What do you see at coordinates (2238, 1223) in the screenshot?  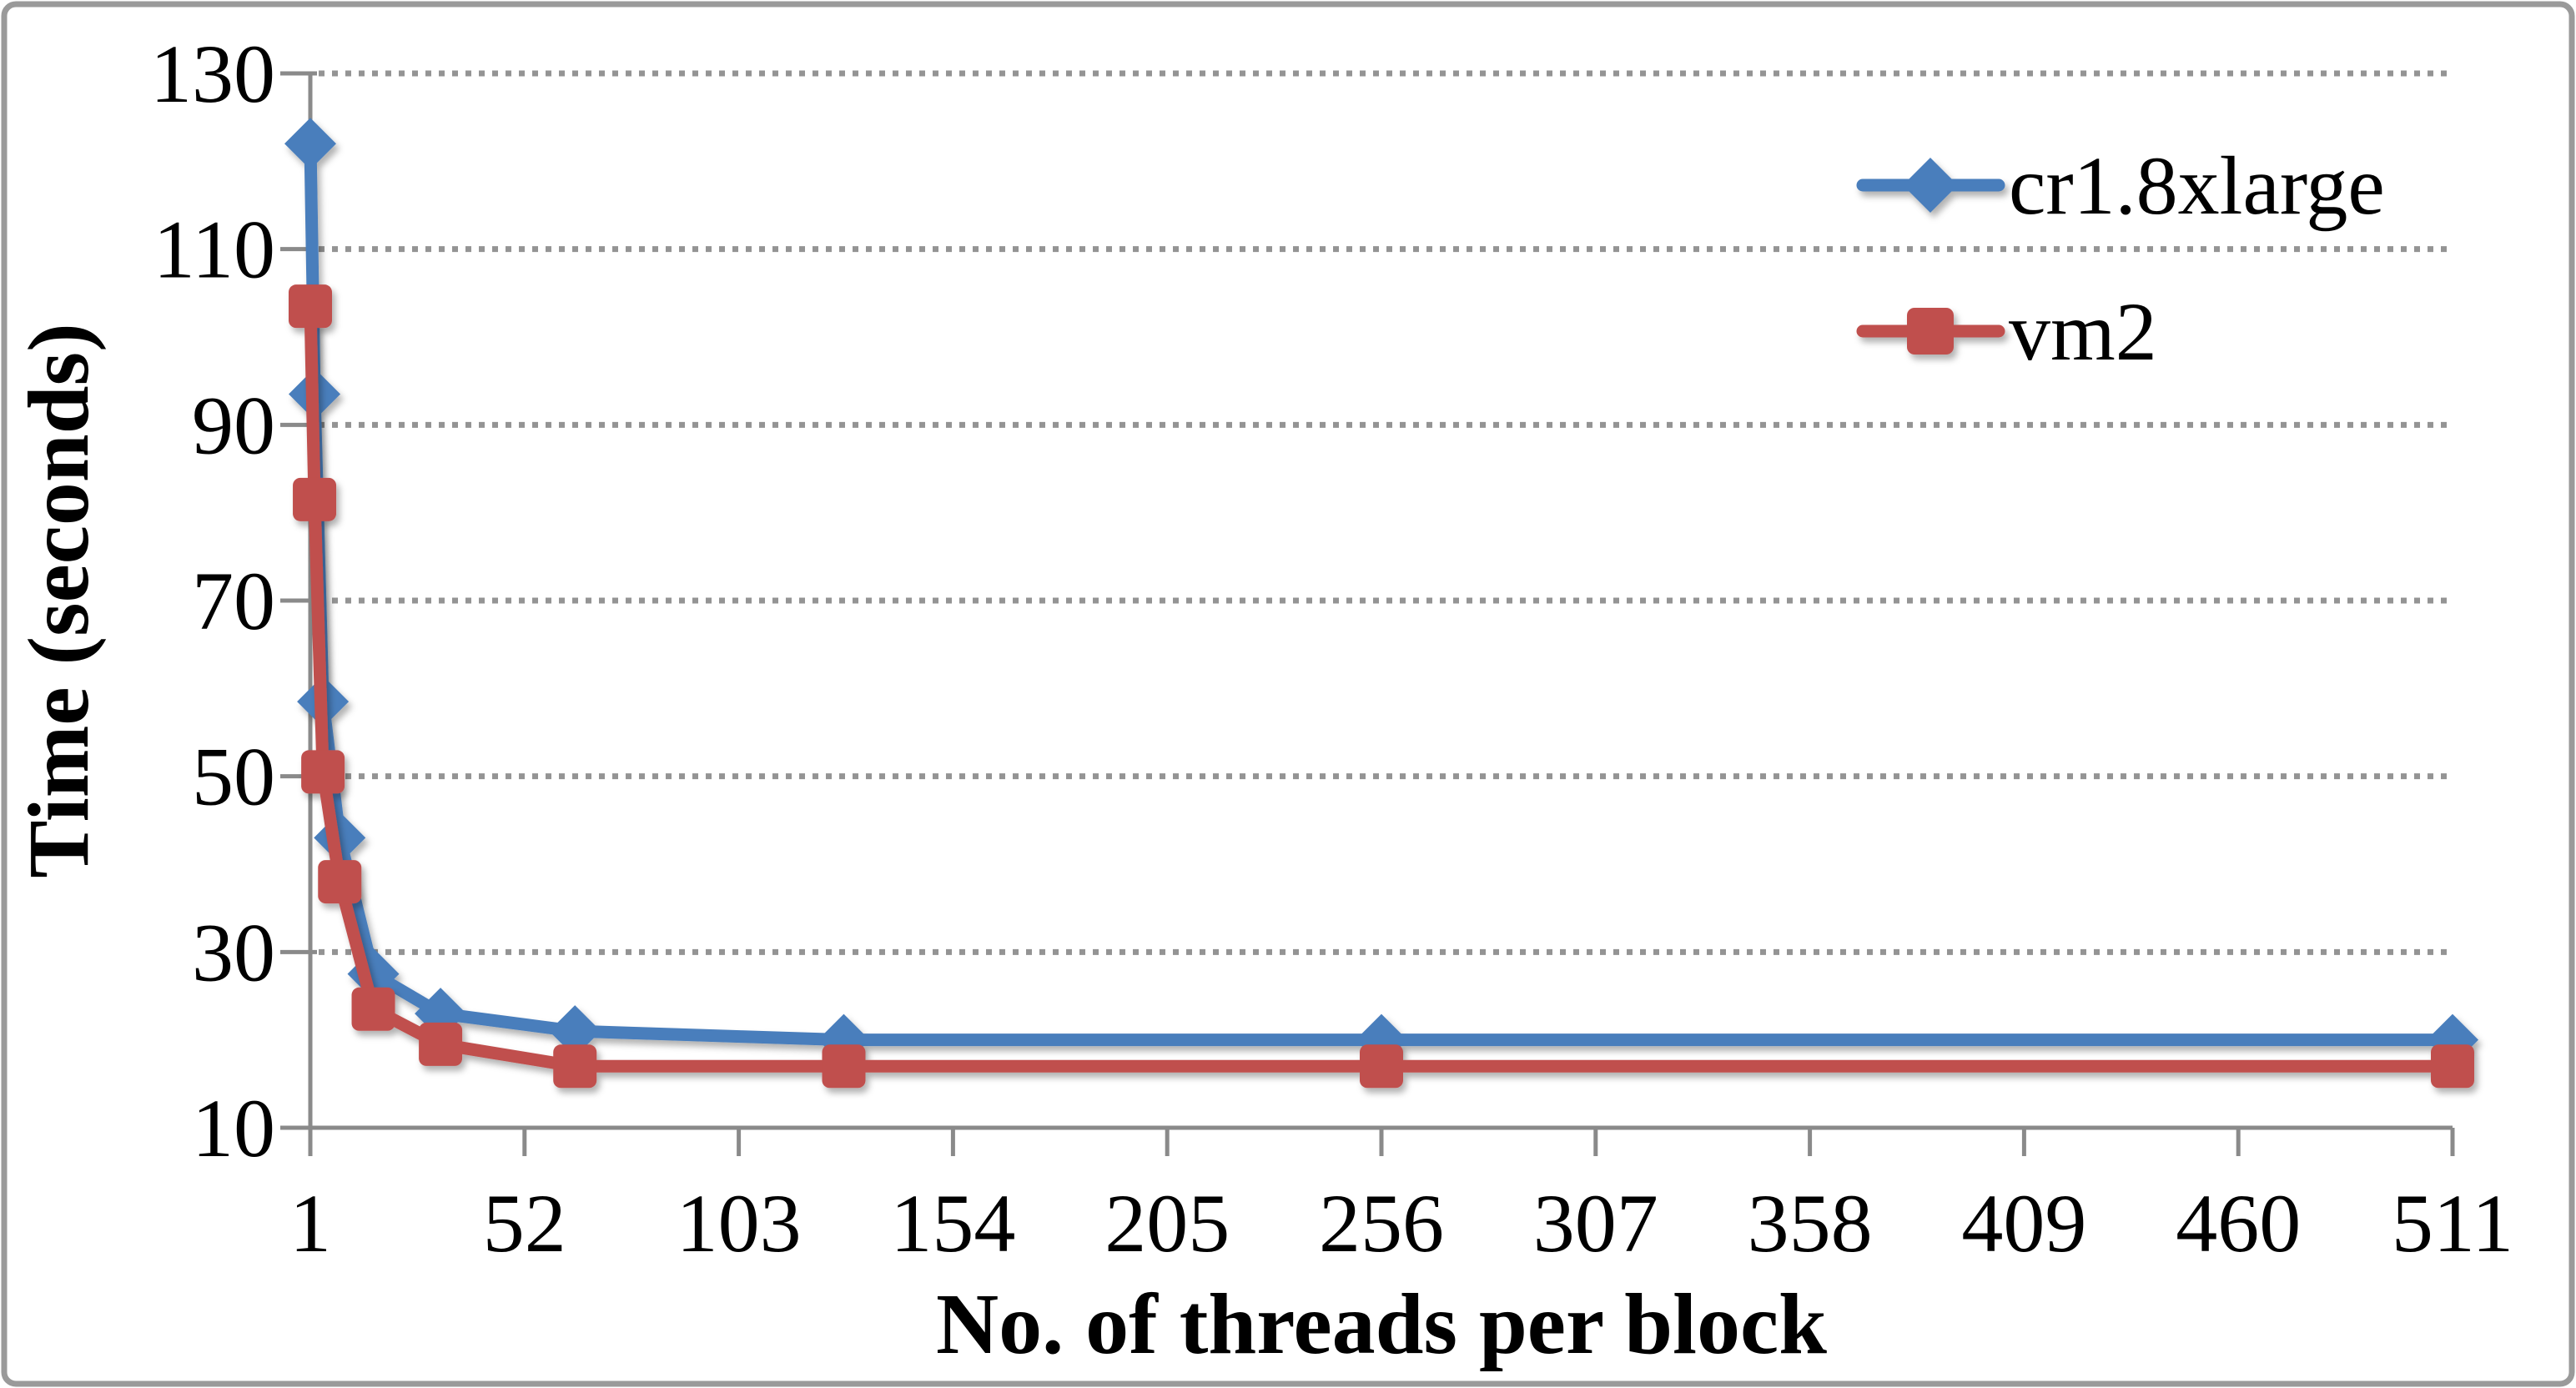 I see `x-tick-label: 460` at bounding box center [2238, 1223].